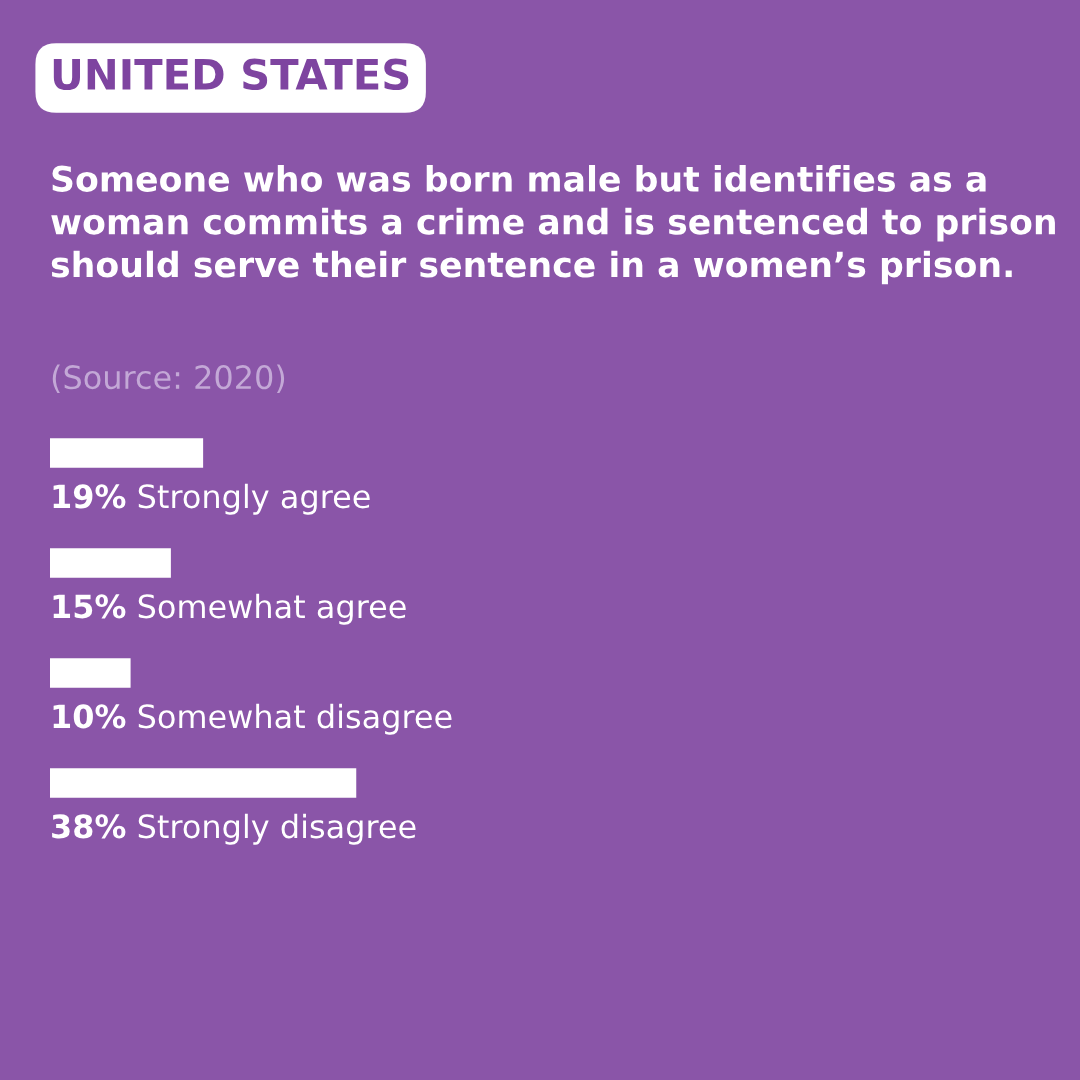 The image size is (1080, 1080). I want to click on text: (Source: 2020), so click(168, 379).